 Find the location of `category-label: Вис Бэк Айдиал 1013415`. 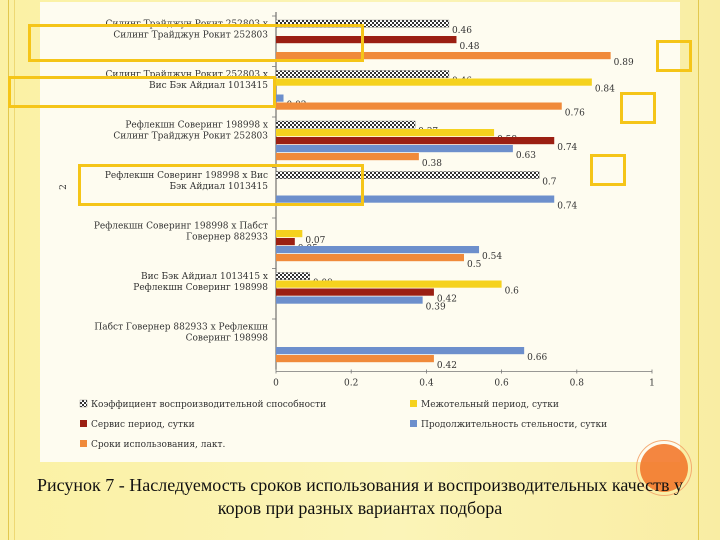

category-label: Вис Бэк Айдиал 1013415 is located at coordinates (208, 86).